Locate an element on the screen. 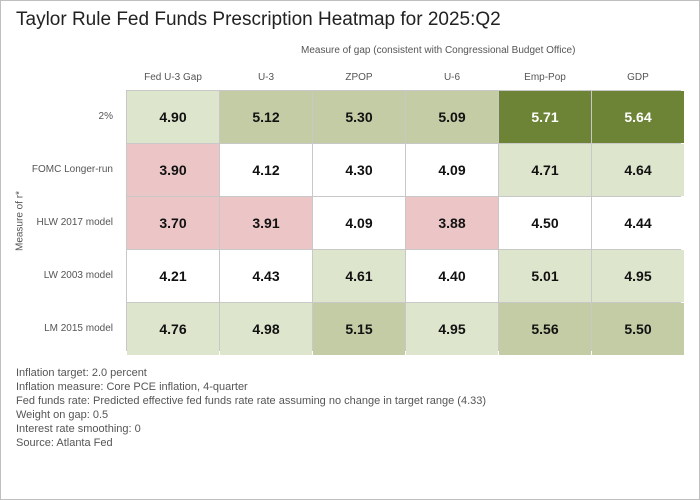 The image size is (700, 500). column-label-u-3: U-3 is located at coordinates (266, 77).